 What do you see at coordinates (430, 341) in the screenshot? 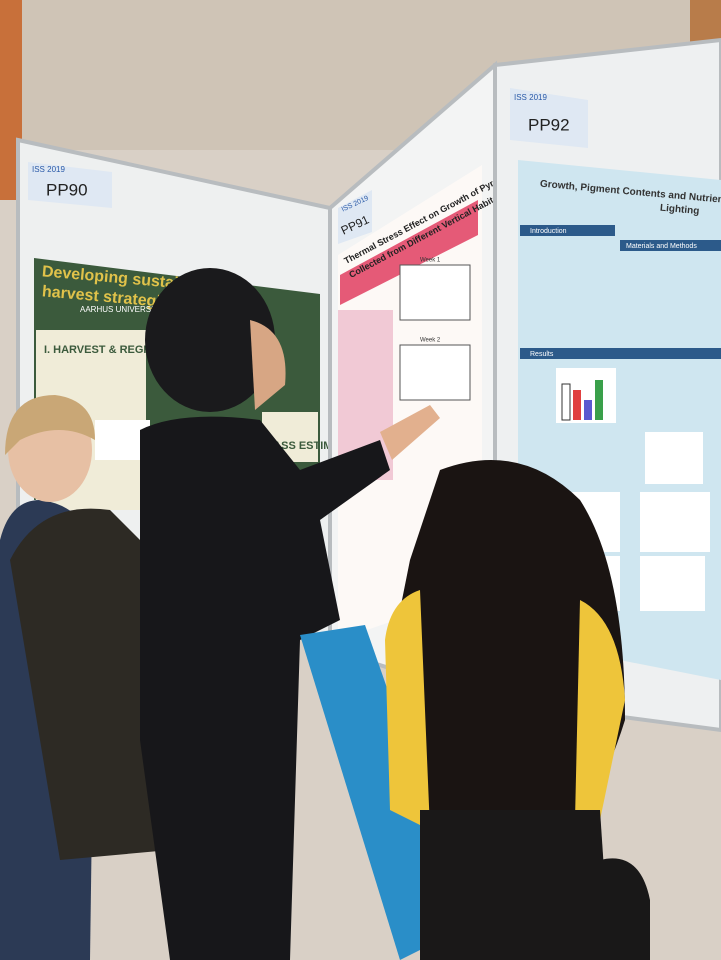
I see `chart-label: Week 2` at bounding box center [430, 341].